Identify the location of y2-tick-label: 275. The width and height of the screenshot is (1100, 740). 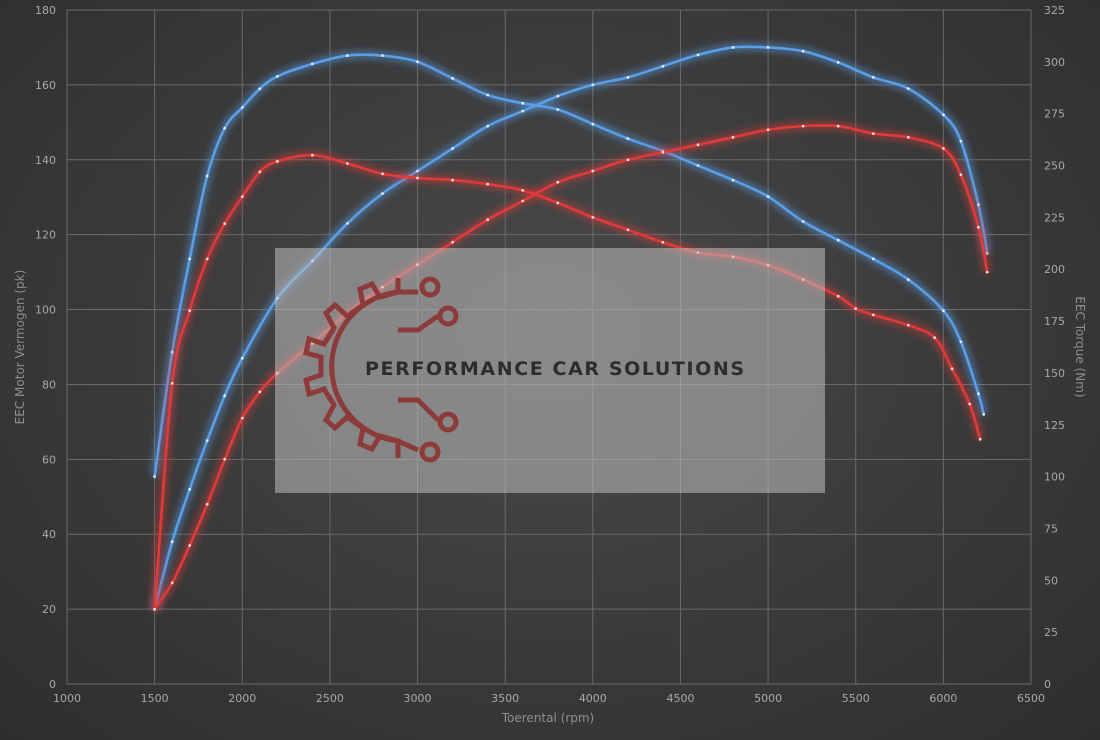
(1054, 114).